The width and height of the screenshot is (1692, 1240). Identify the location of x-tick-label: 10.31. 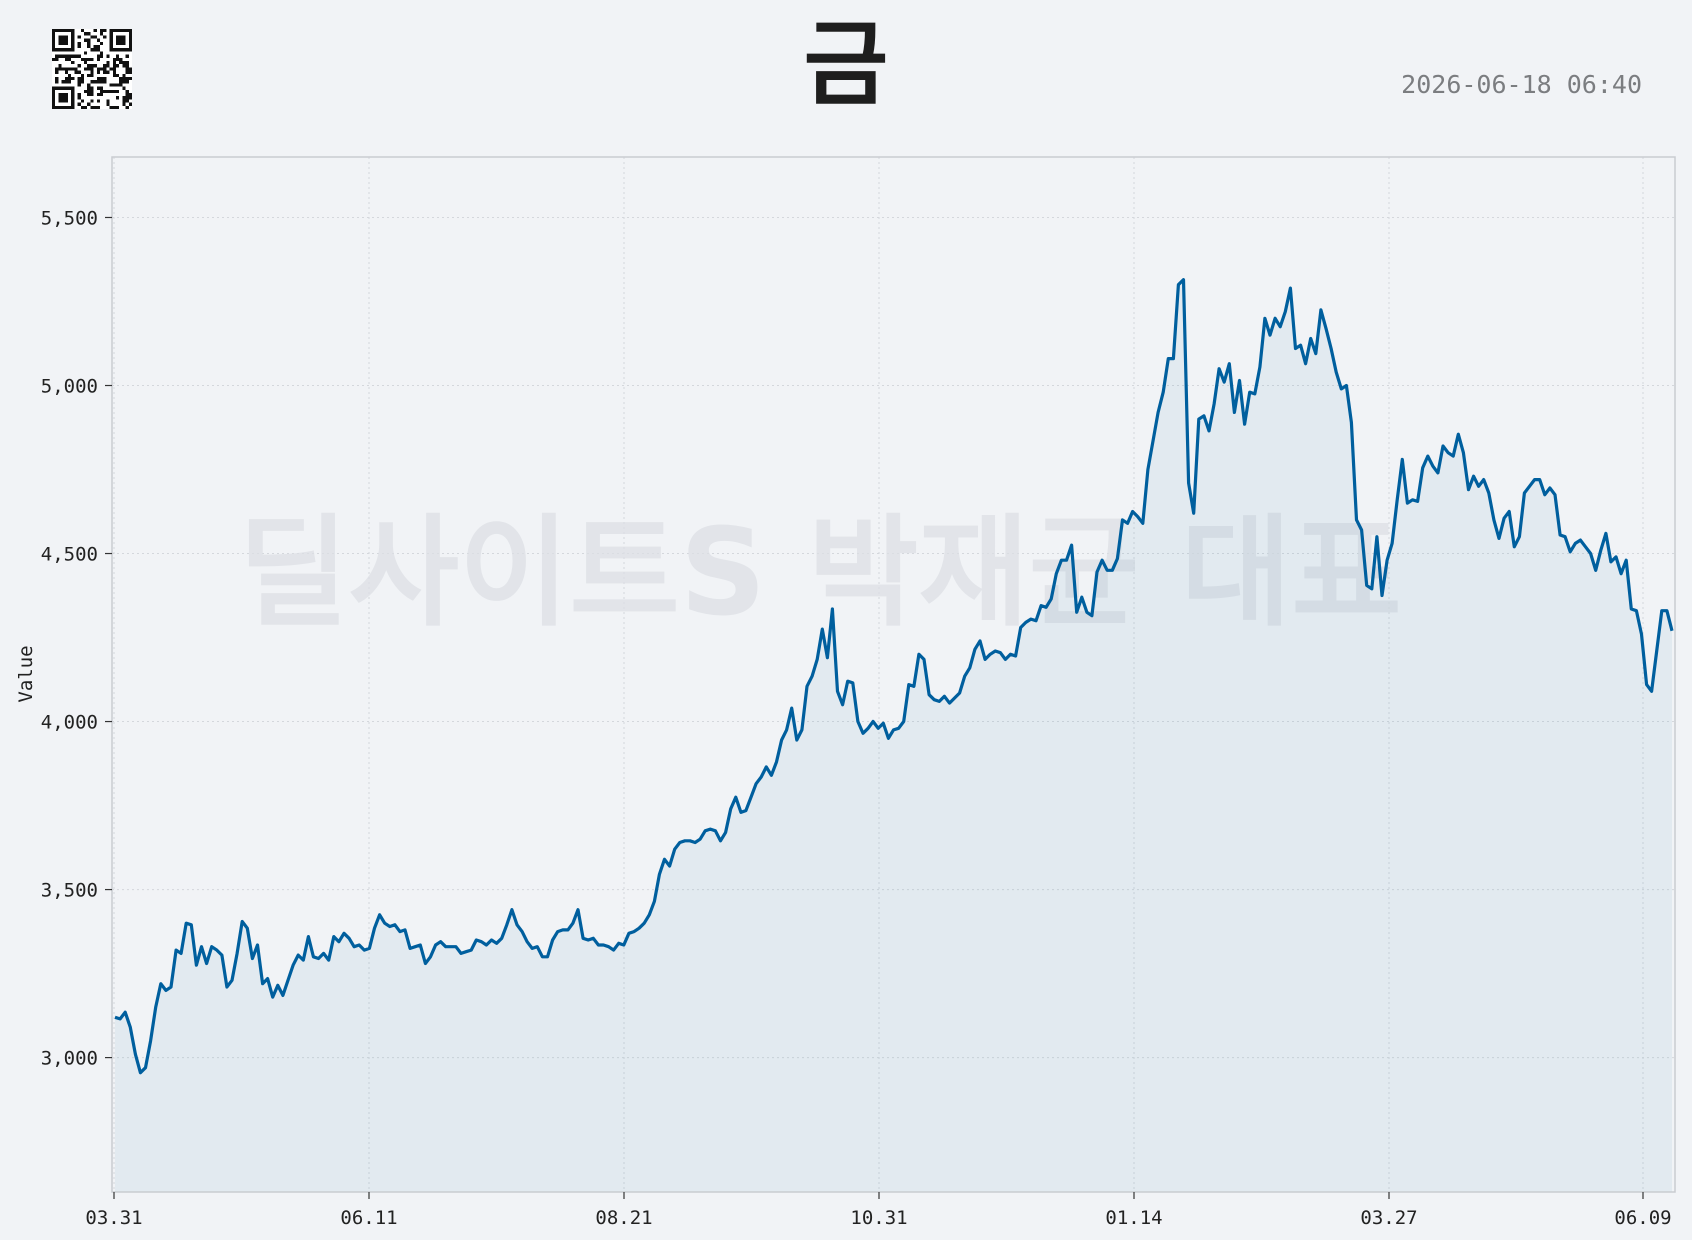
(878, 1218).